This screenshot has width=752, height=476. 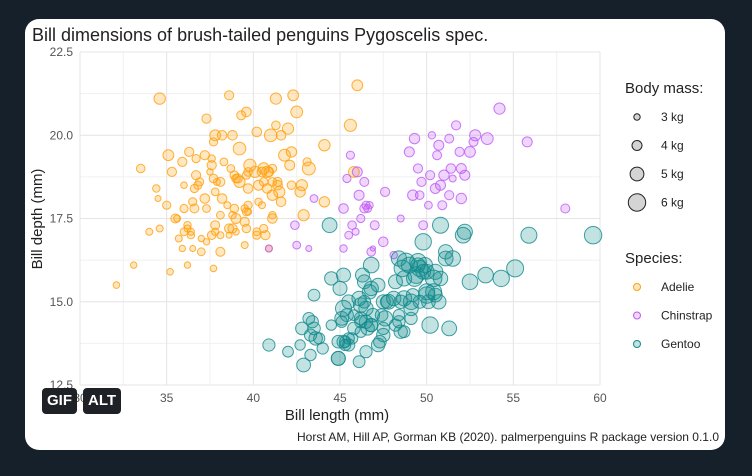 I want to click on legend-species-label: Adelie, so click(x=678, y=287).